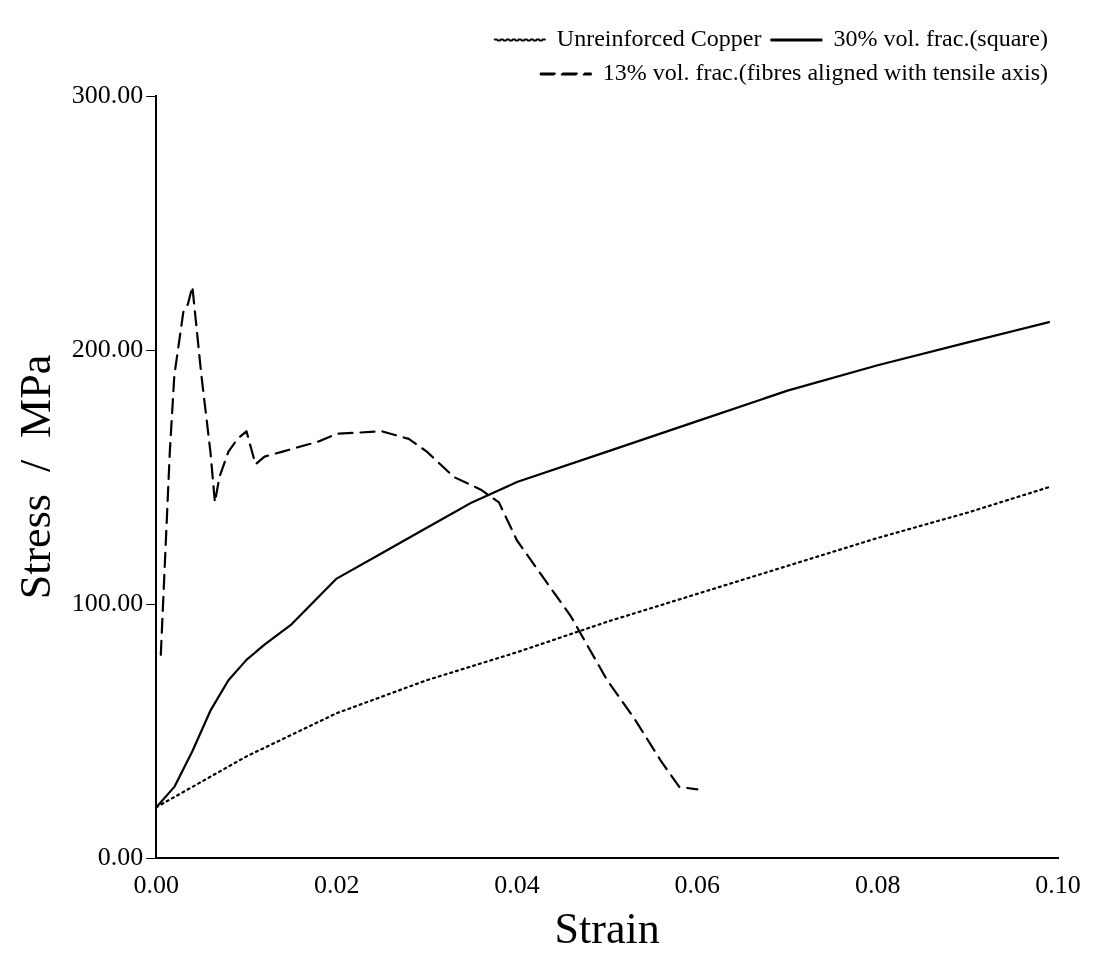 The image size is (1112, 972). What do you see at coordinates (156, 885) in the screenshot?
I see `x-tick-label: 0.00` at bounding box center [156, 885].